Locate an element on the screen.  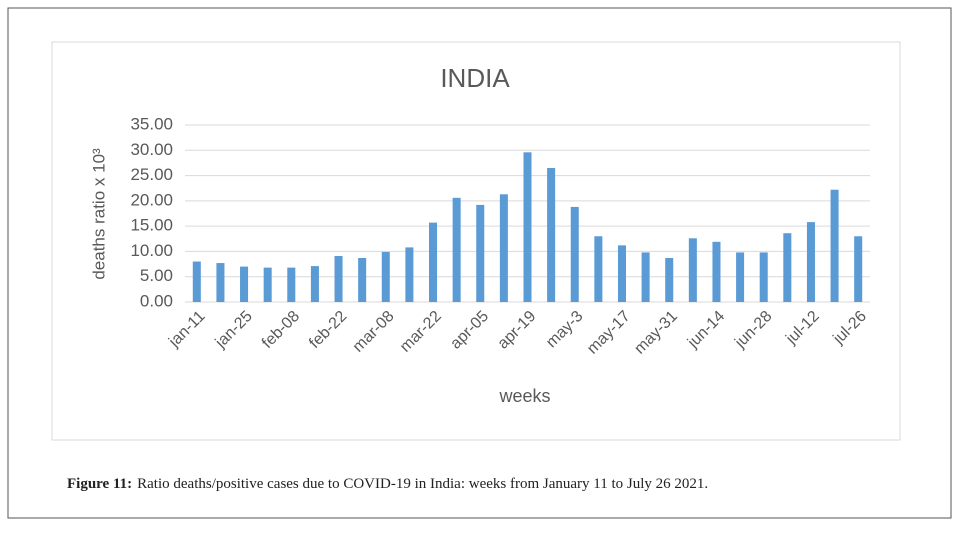
y-tick-label: 35.00 is located at coordinates (151, 123).